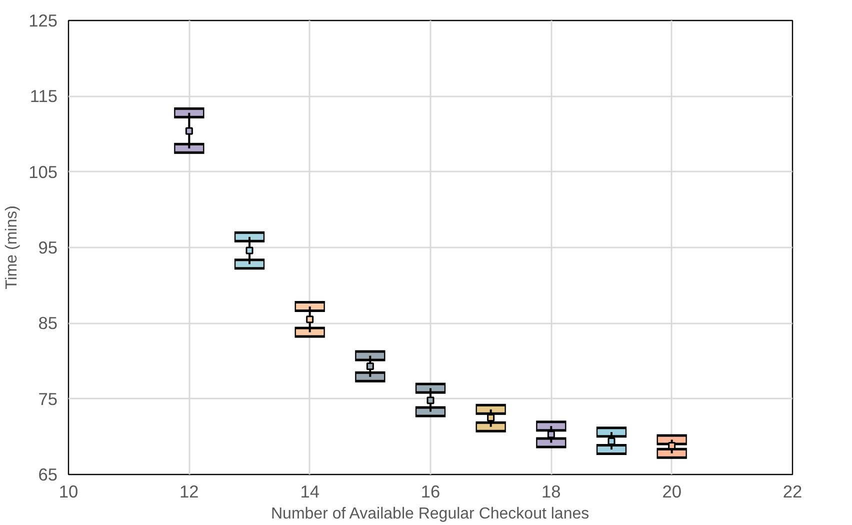 The width and height of the screenshot is (852, 525). I want to click on y-tick-label: 65, so click(48, 474).